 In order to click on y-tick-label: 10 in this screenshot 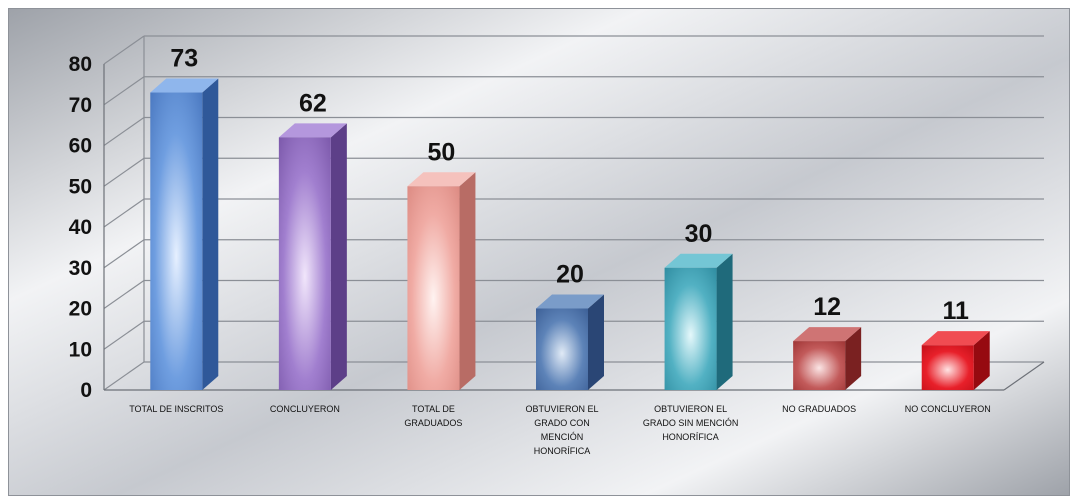, I will do `click(80, 349)`.